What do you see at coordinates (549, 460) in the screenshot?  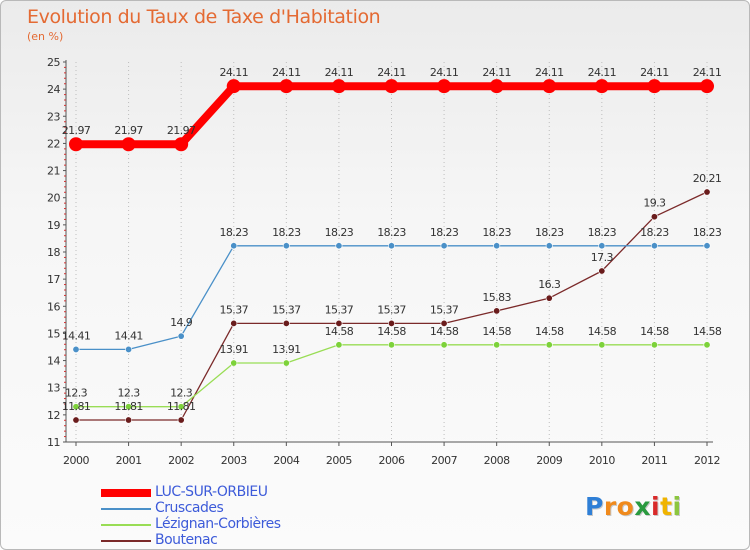 I see `x-tick-label: 2009` at bounding box center [549, 460].